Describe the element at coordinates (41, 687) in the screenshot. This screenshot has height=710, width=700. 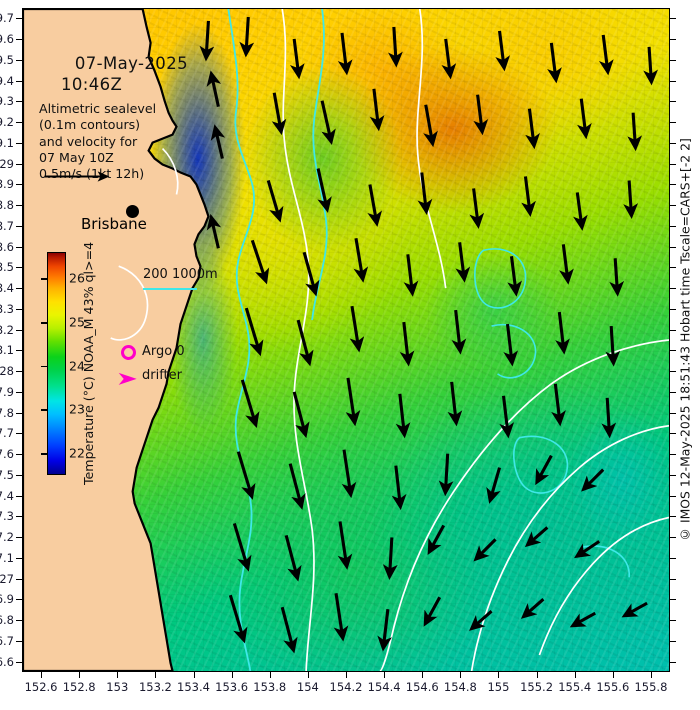
I see `x-tick-label: 152.6` at that location.